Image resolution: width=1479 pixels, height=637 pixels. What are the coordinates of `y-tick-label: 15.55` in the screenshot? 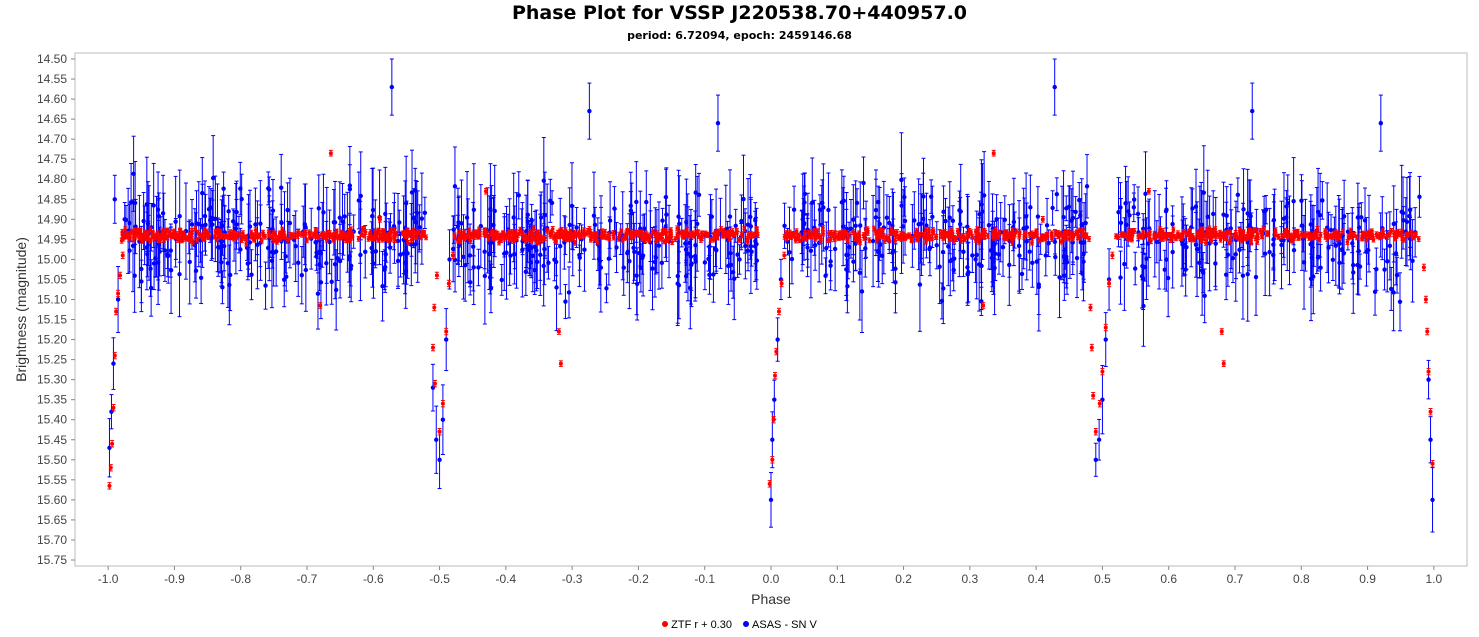 It's located at (52, 480).